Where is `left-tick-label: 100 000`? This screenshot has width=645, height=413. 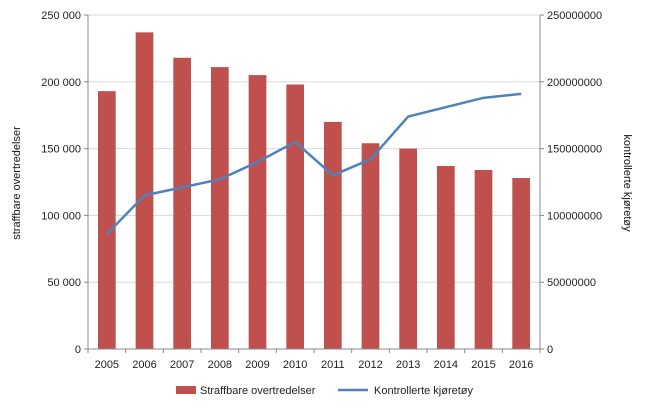
left-tick-label: 100 000 is located at coordinates (61, 216).